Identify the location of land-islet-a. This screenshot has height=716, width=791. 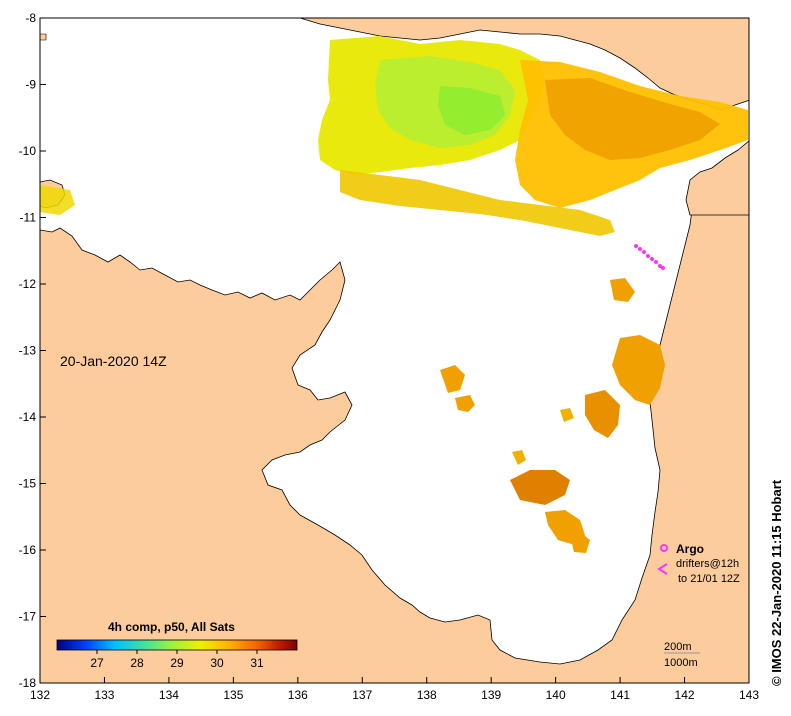
(43, 37).